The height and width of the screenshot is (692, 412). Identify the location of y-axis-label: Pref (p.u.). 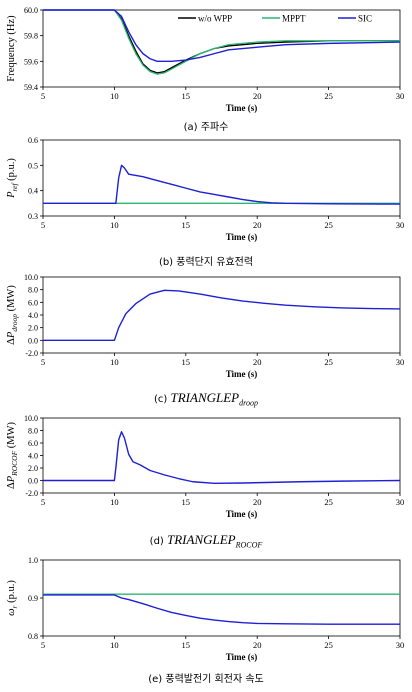
(12, 178).